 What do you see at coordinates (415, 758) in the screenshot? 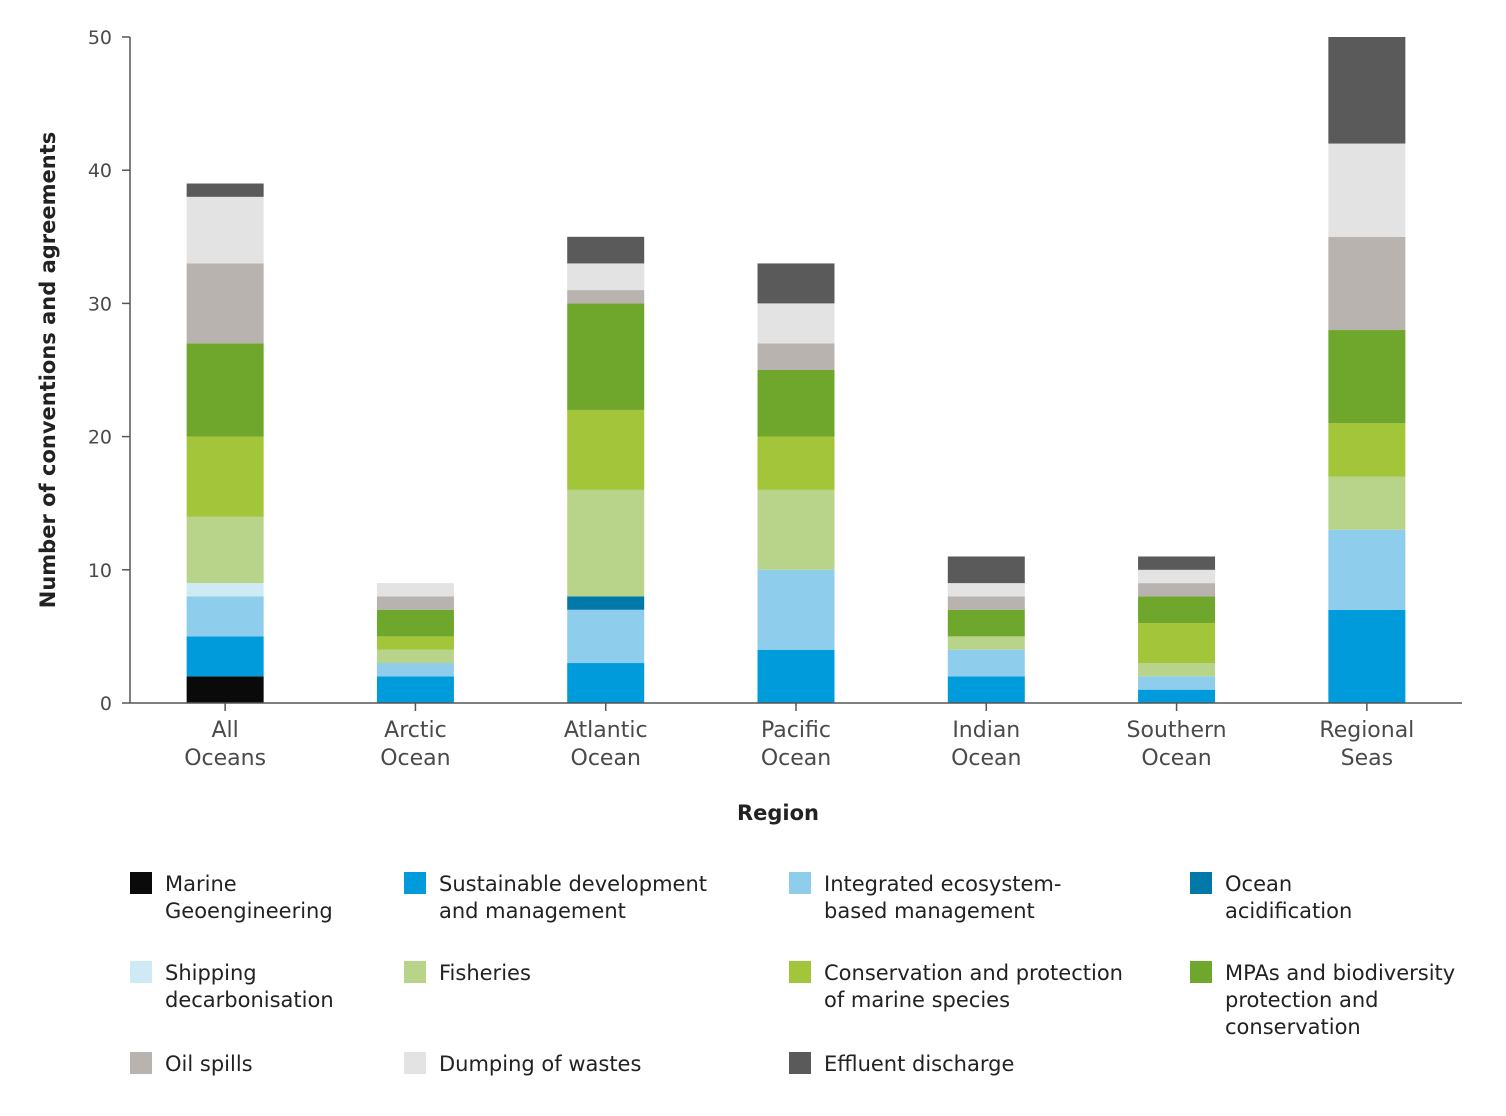
I see `x-category-label-1-1: Ocean` at bounding box center [415, 758].